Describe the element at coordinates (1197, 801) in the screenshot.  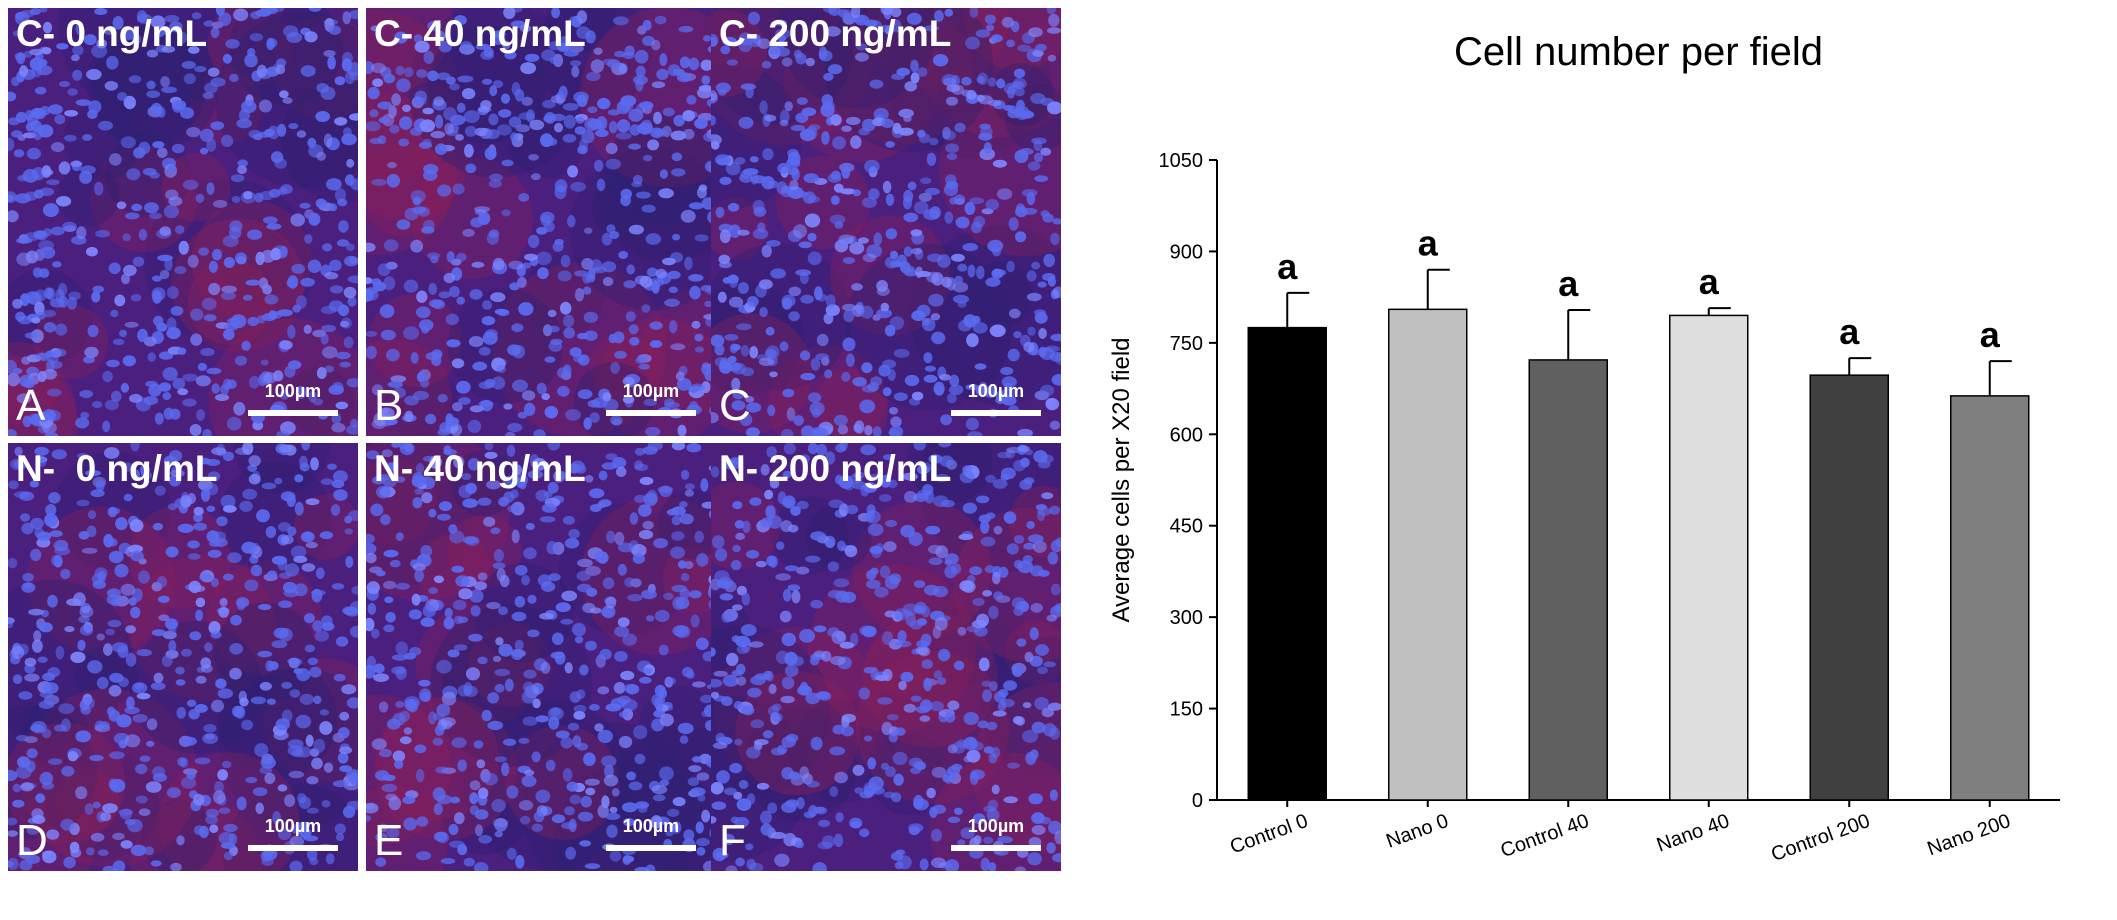
I see `y-tick-label: 0` at that location.